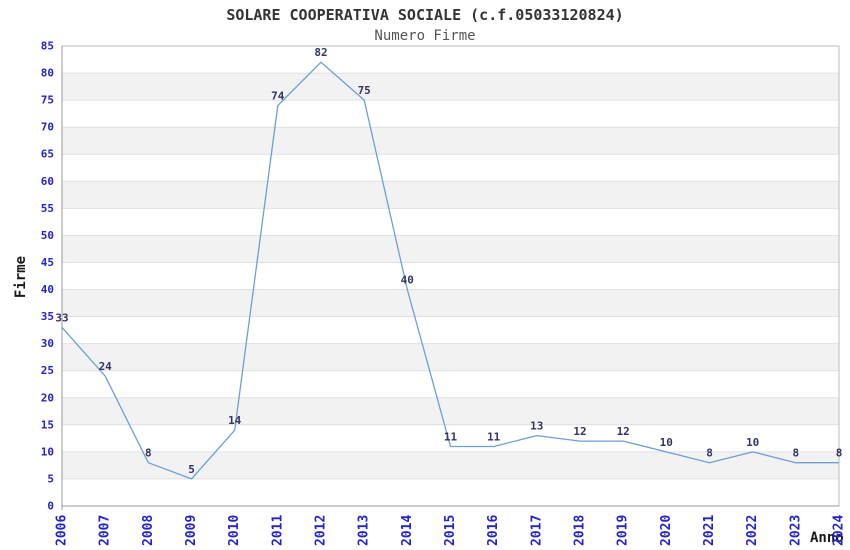  I want to click on x-tick-label: 2022, so click(752, 530).